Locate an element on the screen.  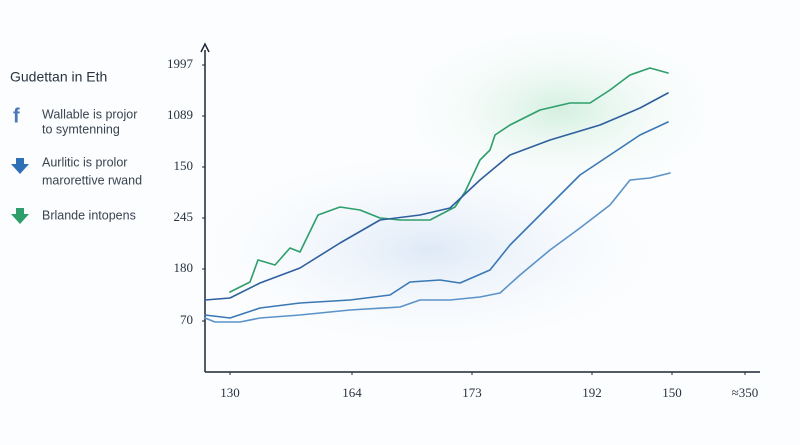
x-tick-label: ≈350 is located at coordinates (745, 392).